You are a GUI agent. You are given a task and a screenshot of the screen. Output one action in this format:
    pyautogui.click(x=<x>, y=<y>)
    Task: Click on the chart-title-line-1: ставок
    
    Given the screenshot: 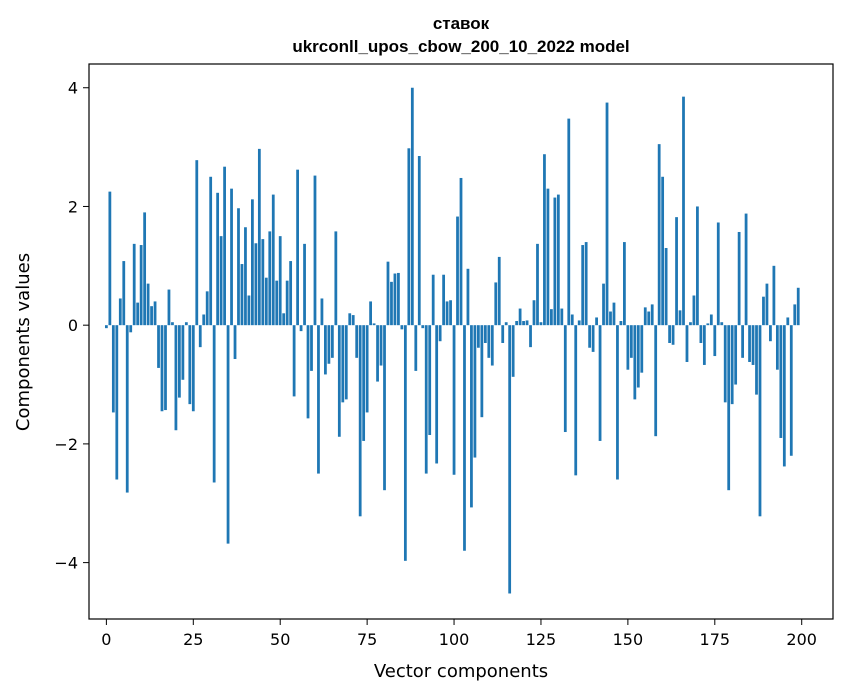 What is the action you would take?
    pyautogui.click(x=461, y=23)
    